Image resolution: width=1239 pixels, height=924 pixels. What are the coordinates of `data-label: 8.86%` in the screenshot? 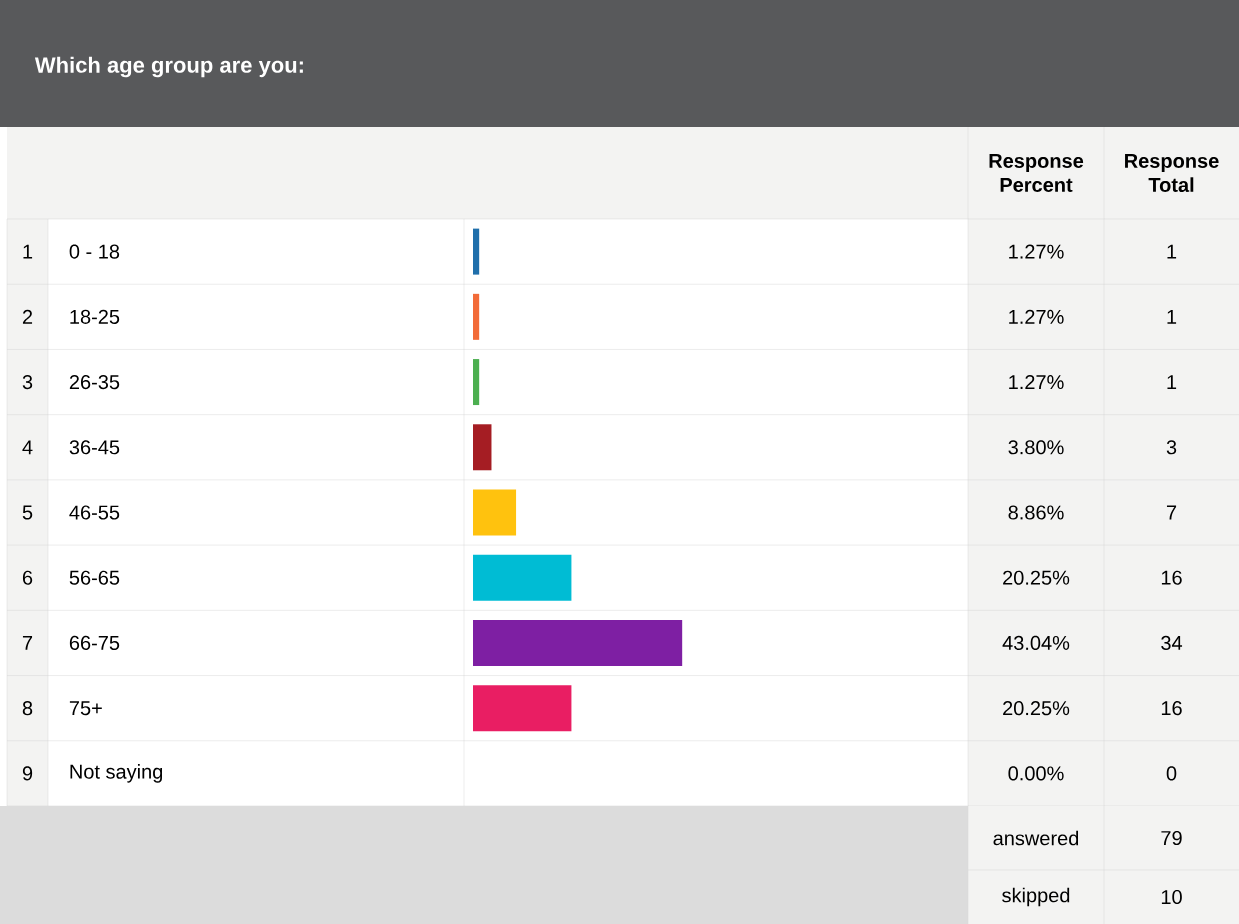 It's located at (1036, 512).